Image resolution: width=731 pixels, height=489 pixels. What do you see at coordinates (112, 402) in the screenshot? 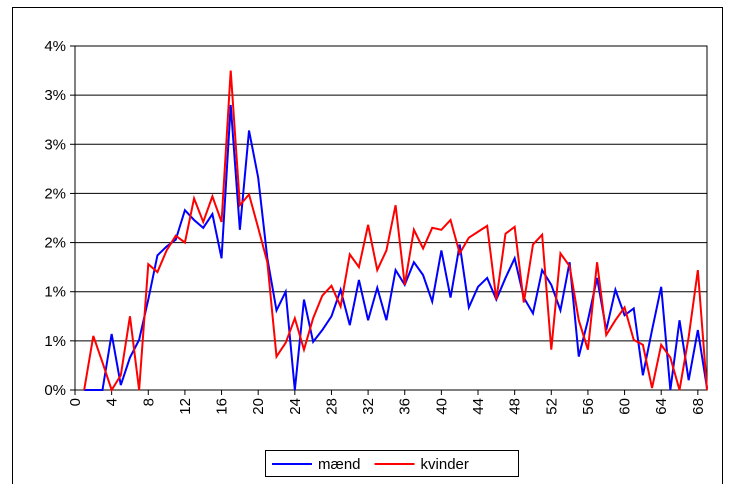
I see `x-tick-label: 4` at bounding box center [112, 402].